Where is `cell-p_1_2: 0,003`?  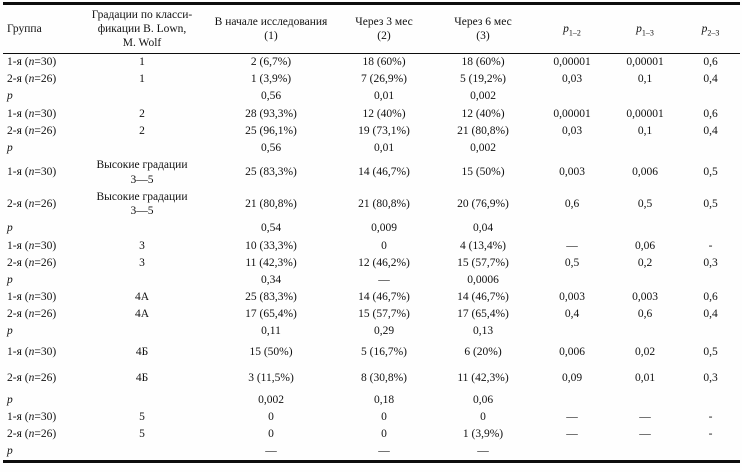
cell-p_1_2: 0,003 is located at coordinates (572, 296).